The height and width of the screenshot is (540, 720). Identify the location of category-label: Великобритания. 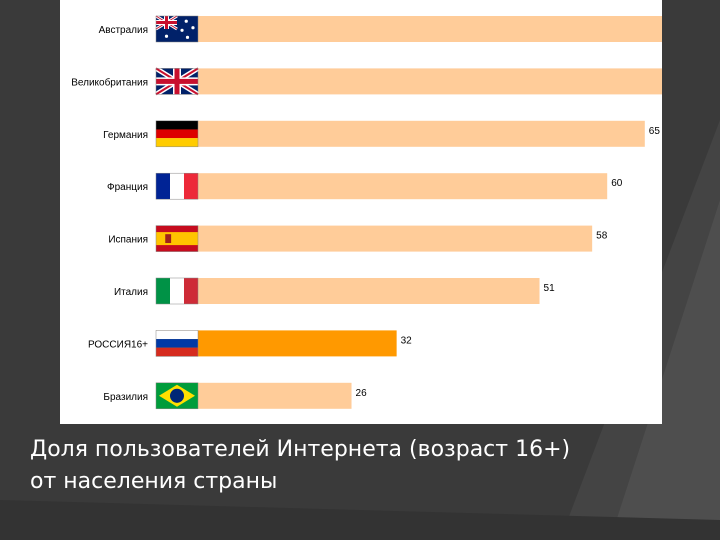
(109, 82).